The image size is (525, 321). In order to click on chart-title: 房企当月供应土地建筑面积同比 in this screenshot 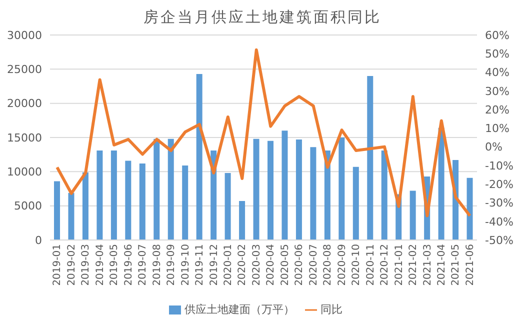, I will do `click(262, 17)`.